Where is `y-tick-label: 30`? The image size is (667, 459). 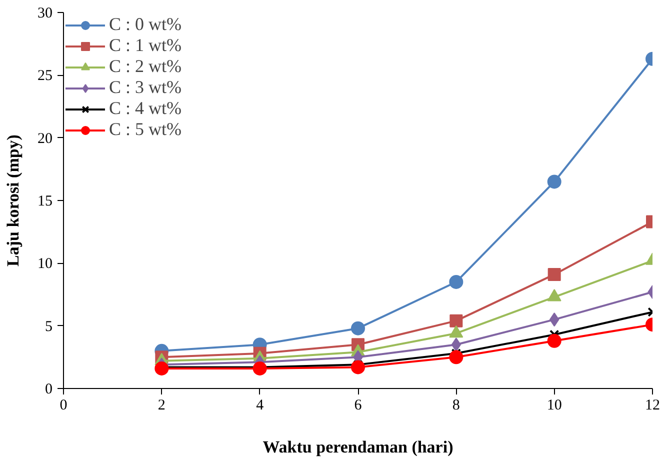 y-tick-label: 30 is located at coordinates (45, 14).